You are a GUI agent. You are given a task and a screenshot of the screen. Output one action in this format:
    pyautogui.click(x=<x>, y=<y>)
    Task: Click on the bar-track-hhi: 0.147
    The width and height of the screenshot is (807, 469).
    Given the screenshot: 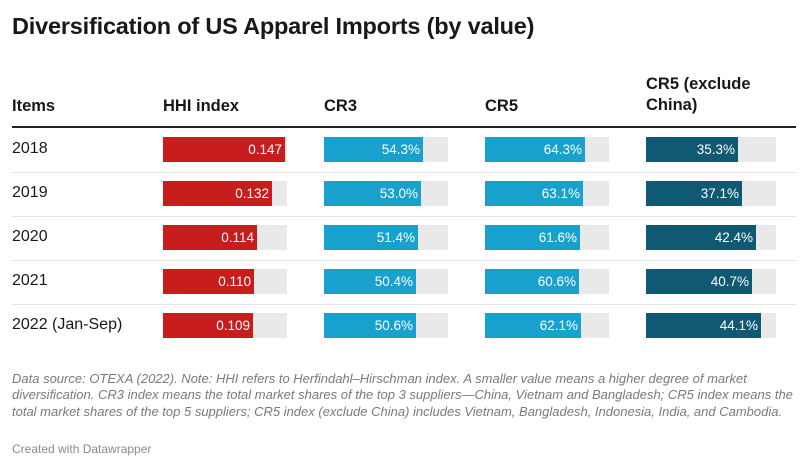 What is the action you would take?
    pyautogui.click(x=225, y=149)
    